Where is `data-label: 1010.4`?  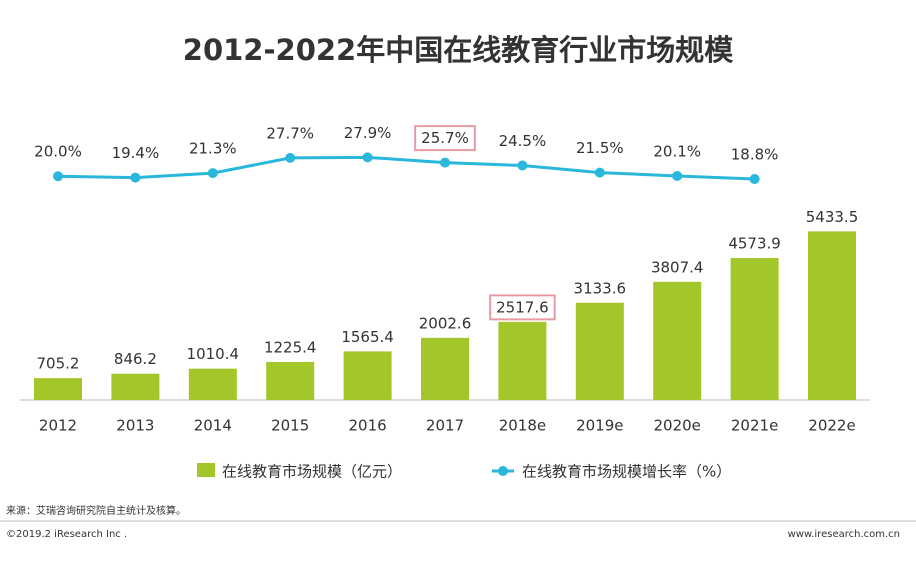 data-label: 1010.4 is located at coordinates (213, 354).